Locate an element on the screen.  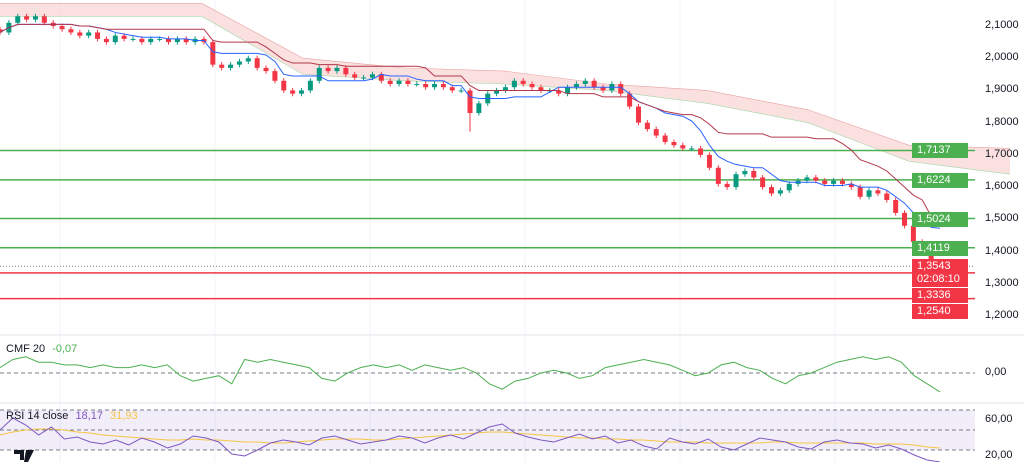
price-level-tag: 1,4119 is located at coordinates (940, 248).